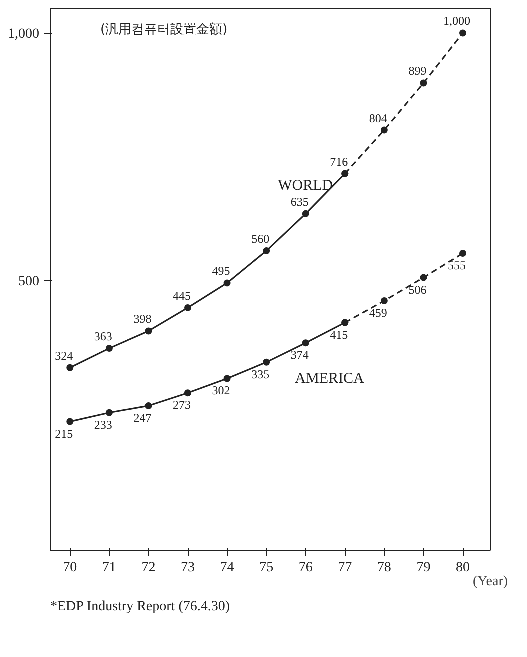  I want to click on data-label: 398, so click(143, 319).